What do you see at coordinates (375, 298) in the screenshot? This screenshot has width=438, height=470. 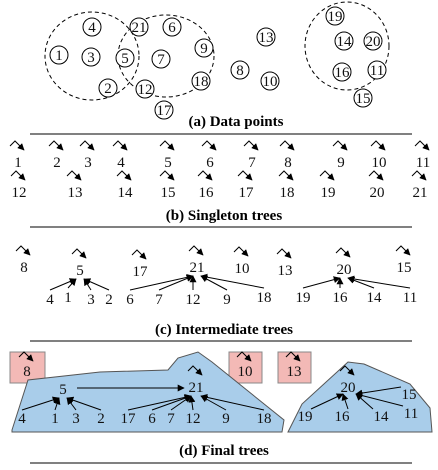 I see `tree-child-14: 14` at bounding box center [375, 298].